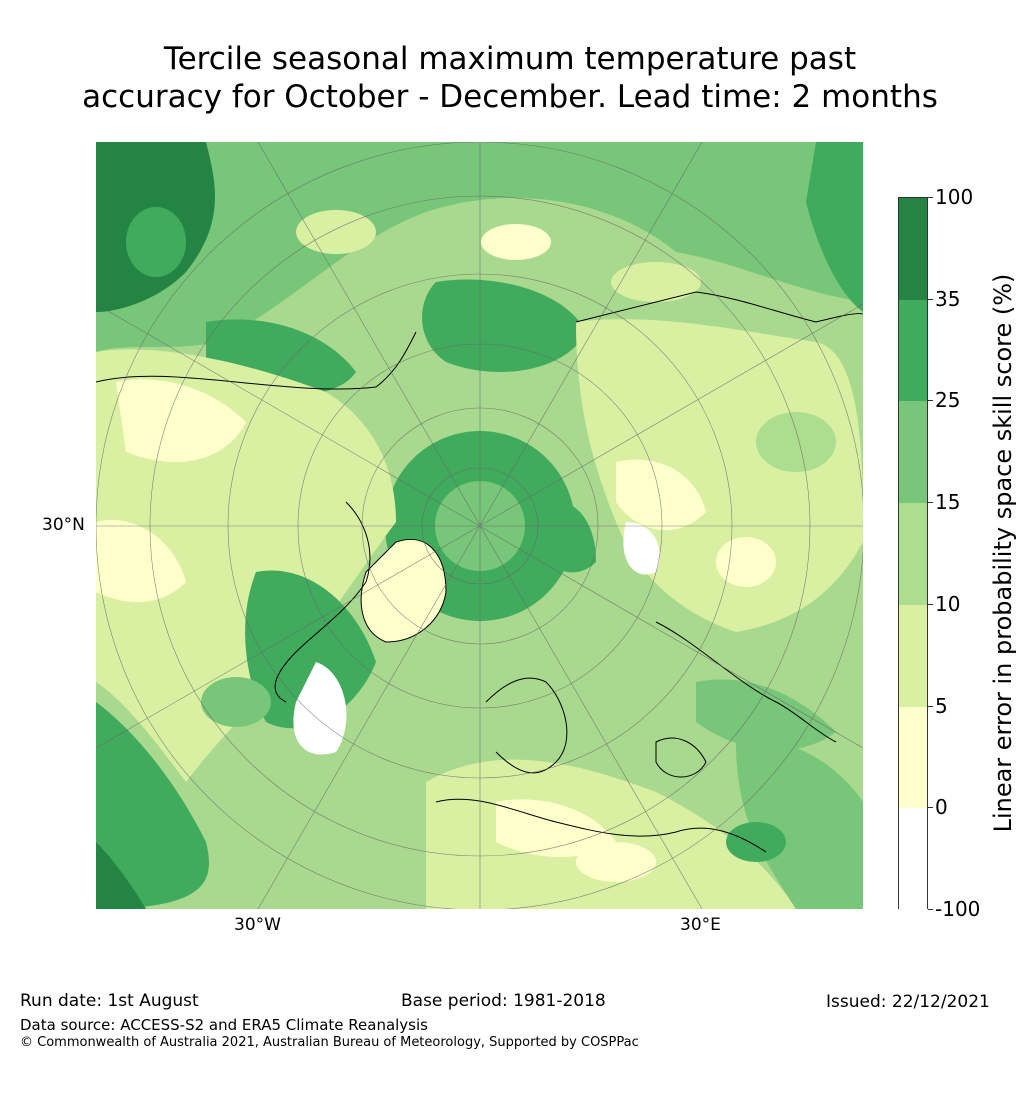 The width and height of the screenshot is (1020, 1095). Describe the element at coordinates (834, 227) in the screenshot. I see `upper-right-region` at that location.